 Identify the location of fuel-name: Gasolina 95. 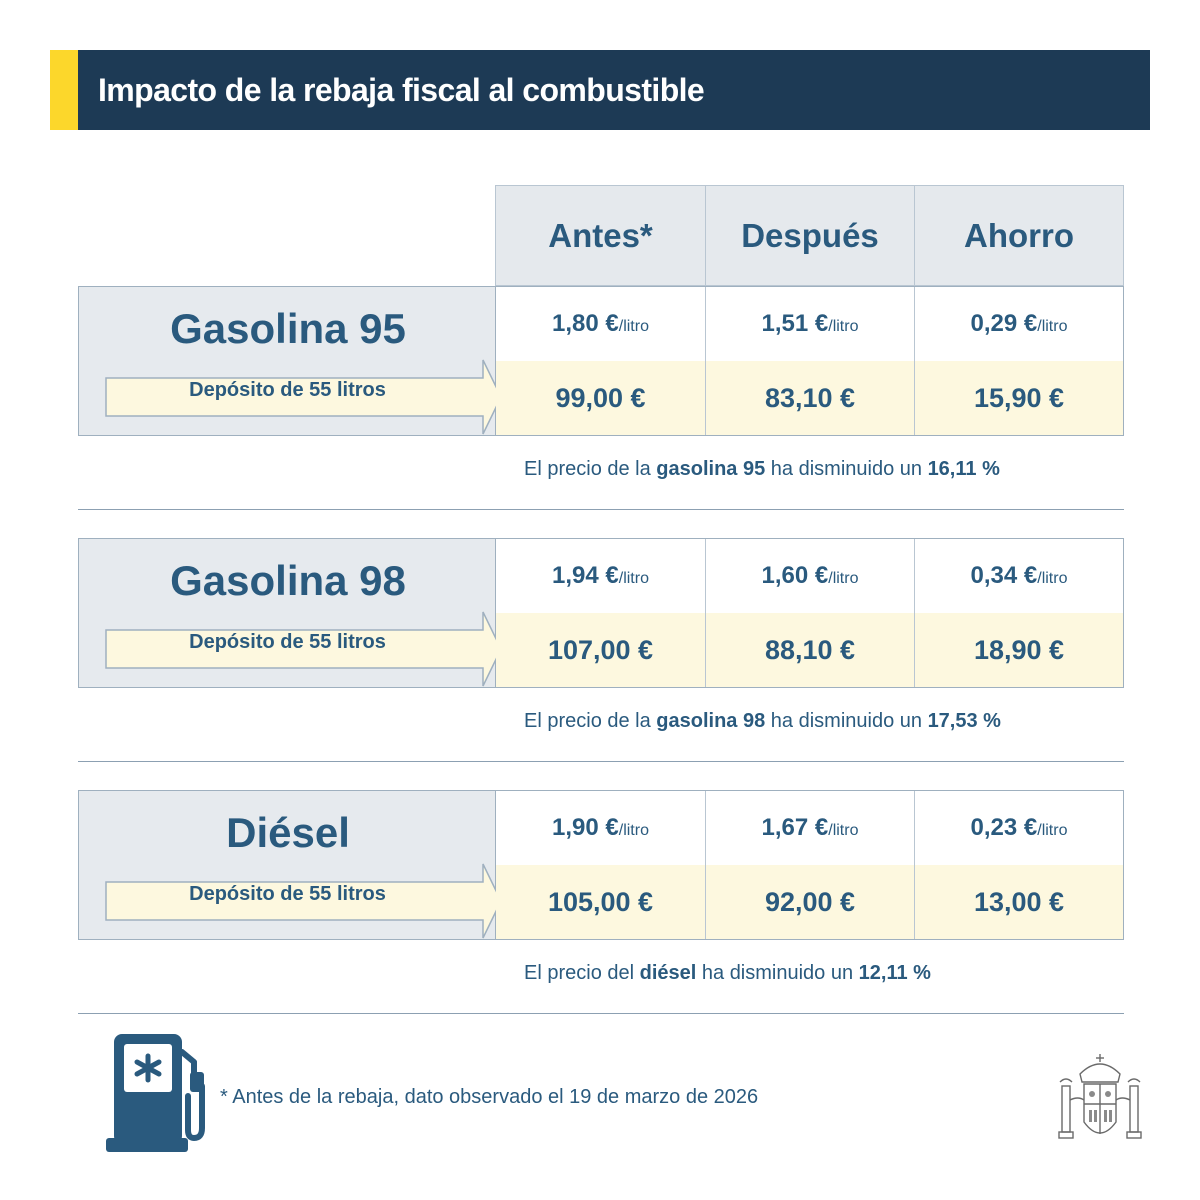
(288, 328).